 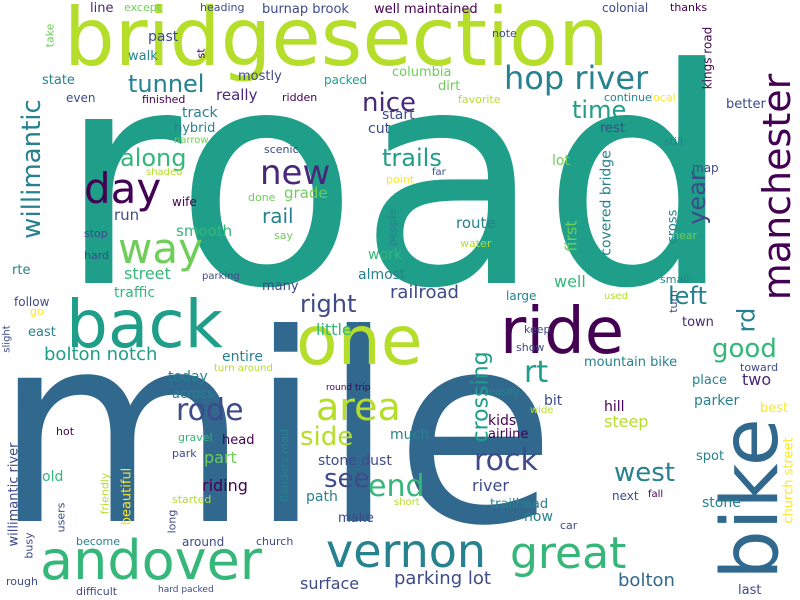 What do you see at coordinates (97, 591) in the screenshot?
I see `word: difficult` at bounding box center [97, 591].